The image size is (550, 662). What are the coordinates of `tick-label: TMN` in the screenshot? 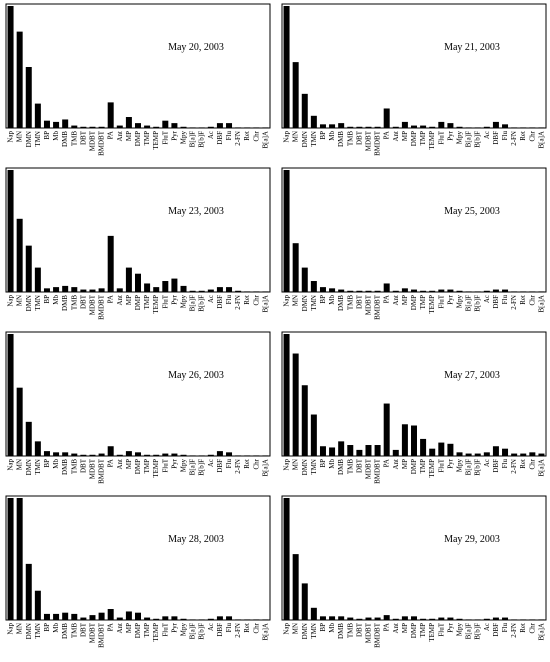 It's located at (38, 139).